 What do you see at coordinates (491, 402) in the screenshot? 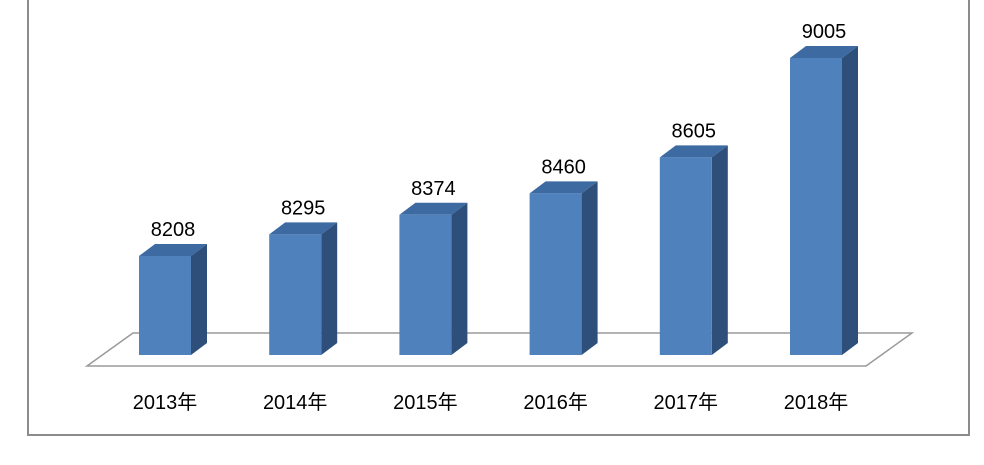
I see `x-axis-labels: 2013年 2014年 2015年 2016年 2017年 2018年` at bounding box center [491, 402].